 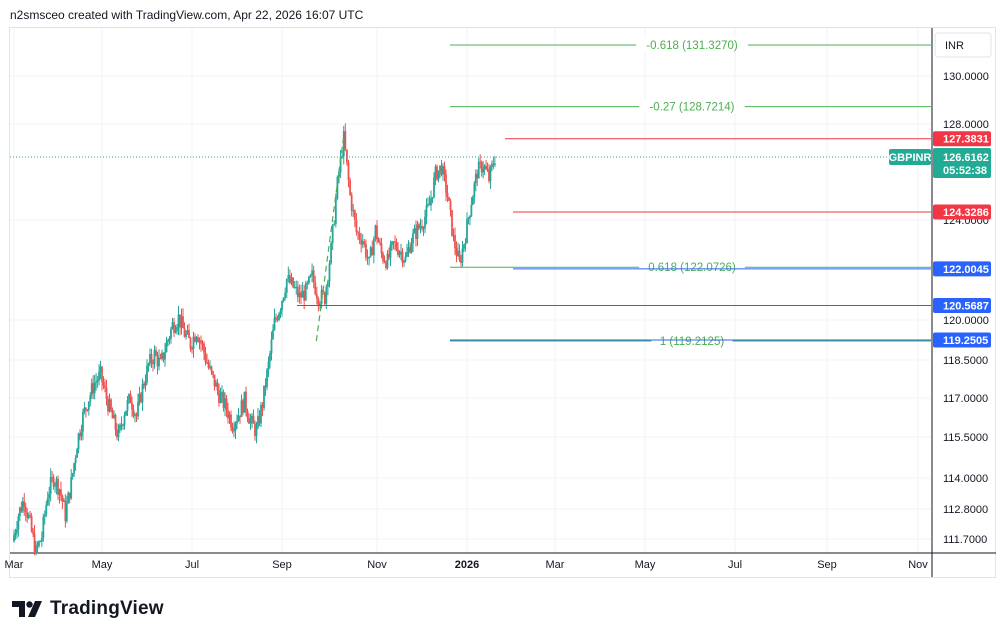 I want to click on time-axis-label: Mar, so click(x=14, y=565).